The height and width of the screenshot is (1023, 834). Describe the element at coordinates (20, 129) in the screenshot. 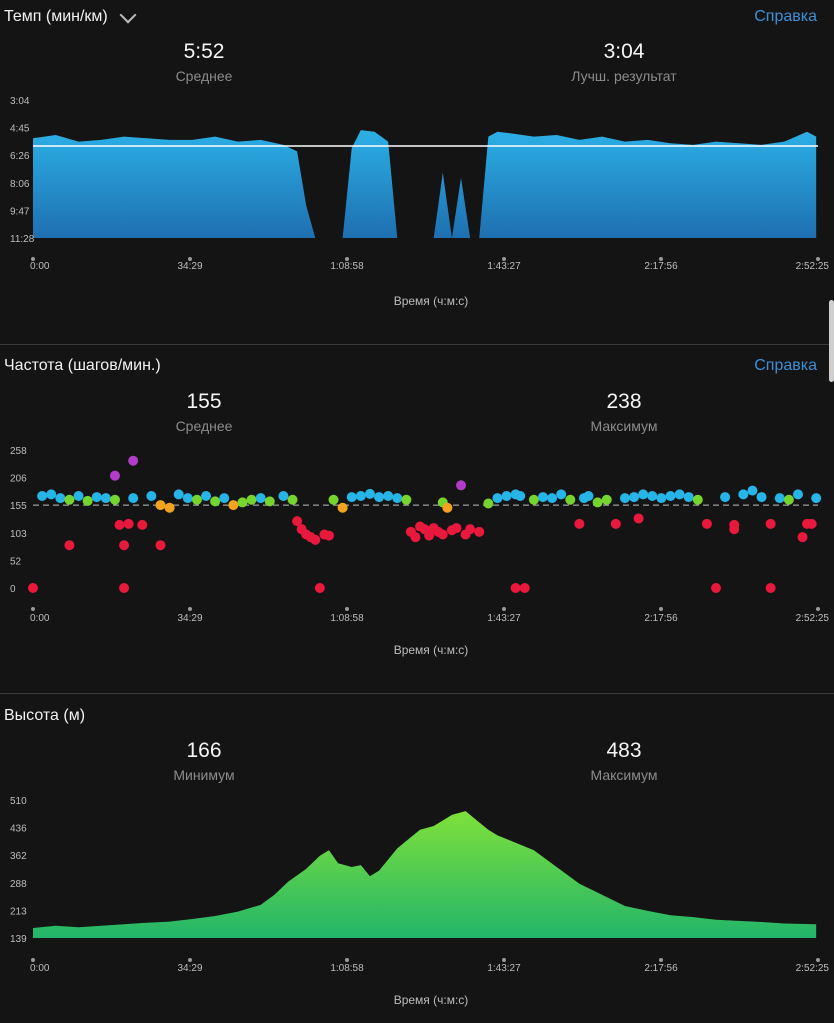

I see `y-tick-label: 4:45` at that location.